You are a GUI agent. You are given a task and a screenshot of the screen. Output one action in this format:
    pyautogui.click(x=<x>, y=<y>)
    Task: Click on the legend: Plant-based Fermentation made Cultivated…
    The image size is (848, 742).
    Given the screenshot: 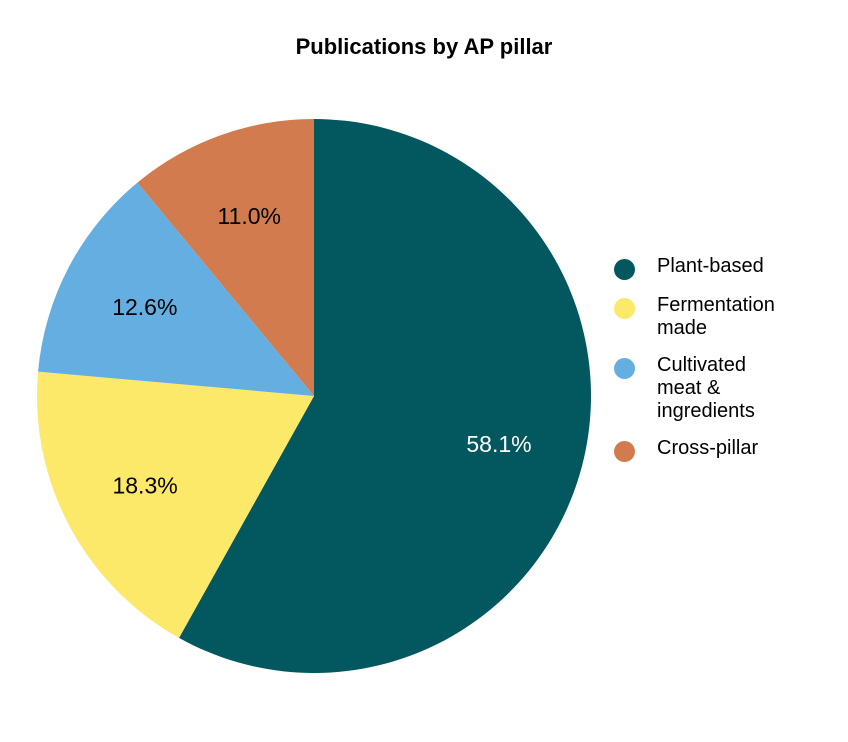 What is the action you would take?
    pyautogui.click(x=724, y=365)
    